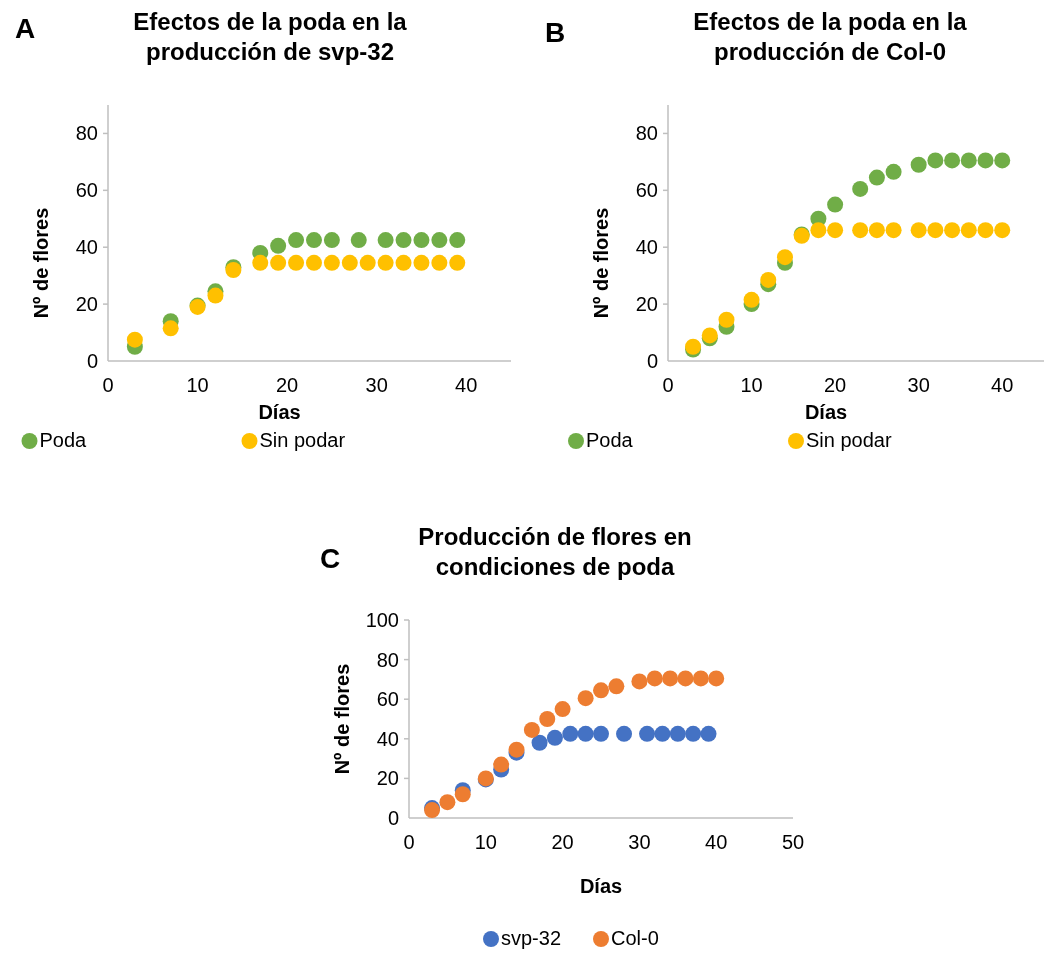  I want to click on y-tick-label: 100, so click(382, 620).